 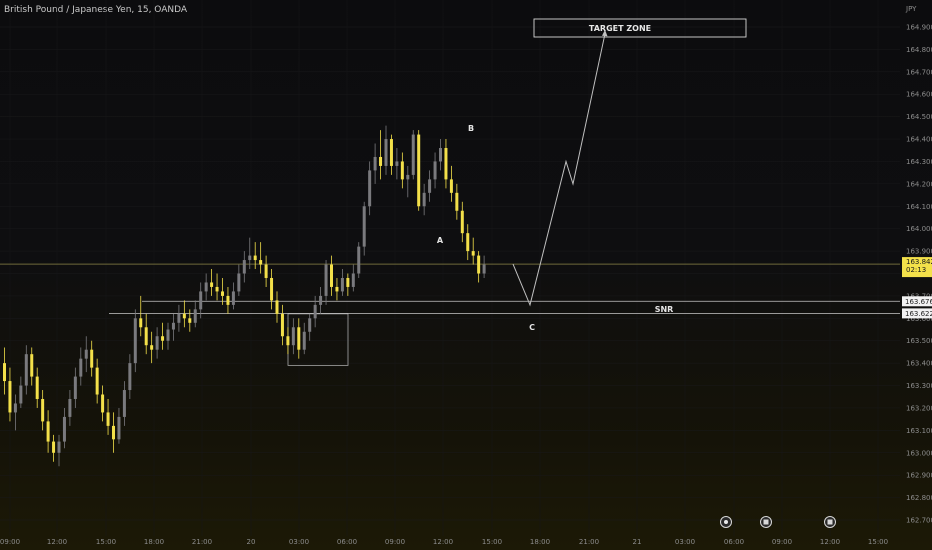 I want to click on y-tick-label: 162.900, so click(x=919, y=476).